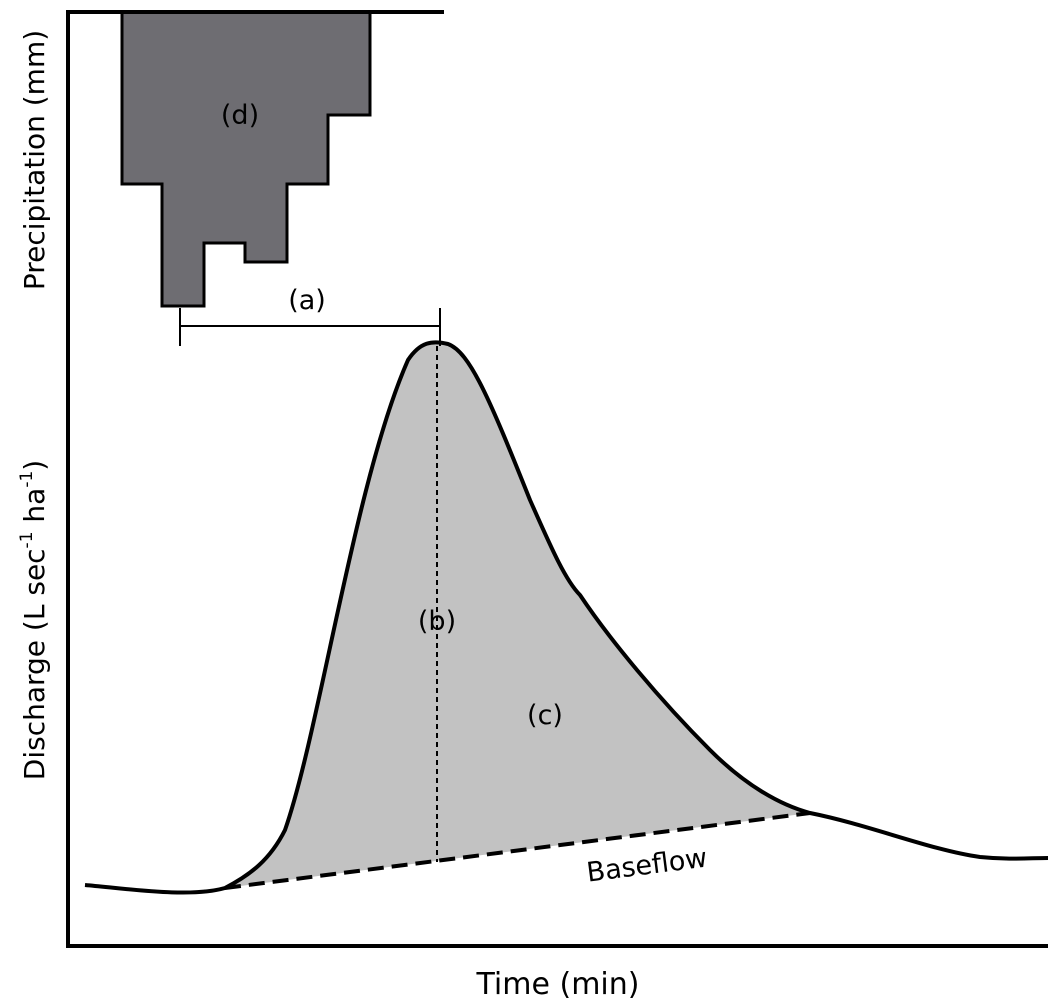 The height and width of the screenshot is (1006, 1048). Describe the element at coordinates (34, 510) in the screenshot. I see `discharge-label-mid: ha` at that location.